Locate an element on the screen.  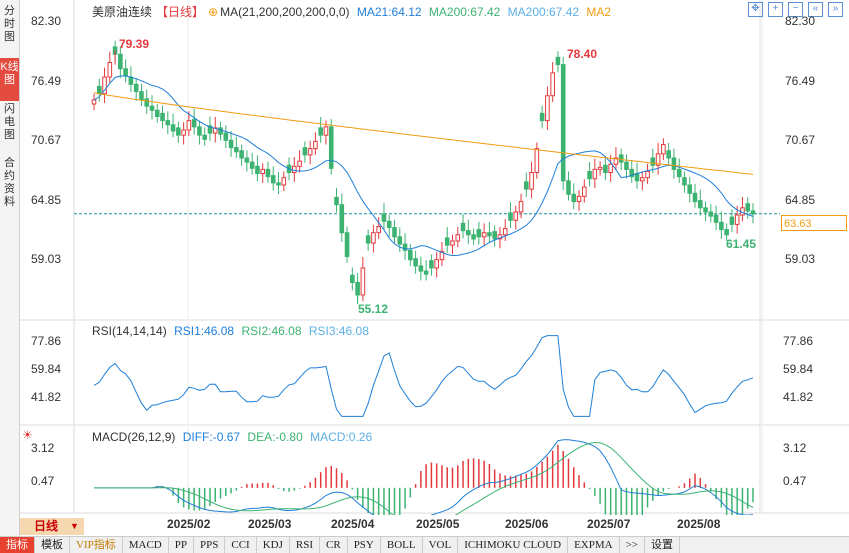
macd-axis-right-2: 0.47 is located at coordinates (795, 481).